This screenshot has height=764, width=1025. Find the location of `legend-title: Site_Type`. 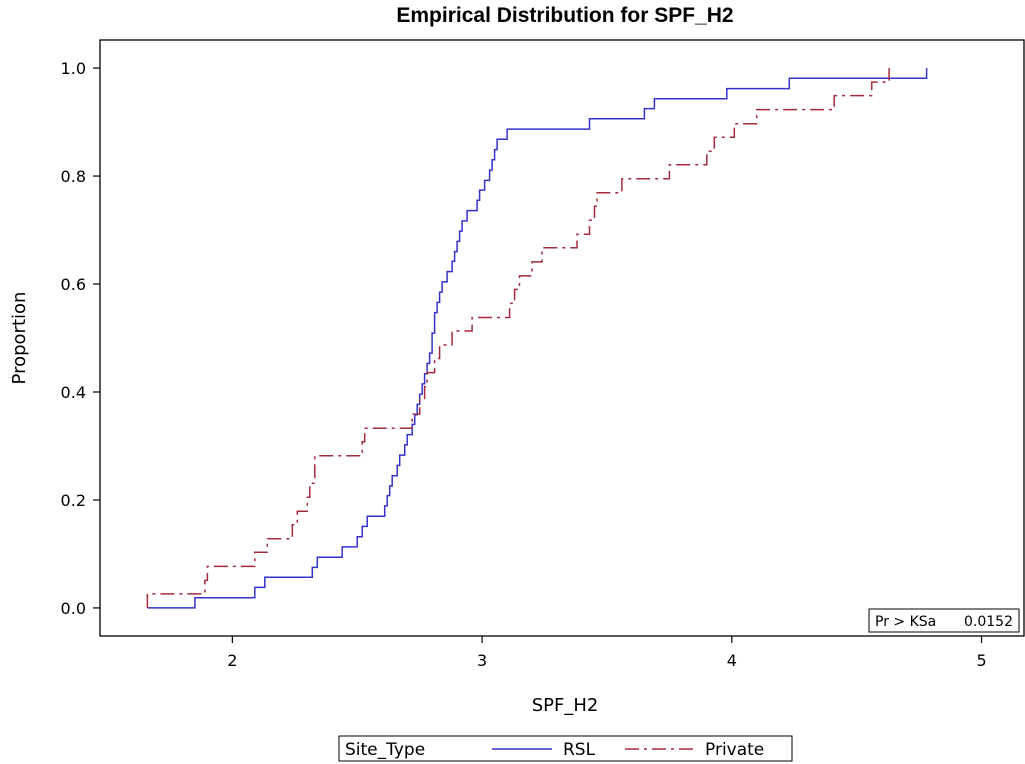

legend-title: Site_Type is located at coordinates (385, 750).